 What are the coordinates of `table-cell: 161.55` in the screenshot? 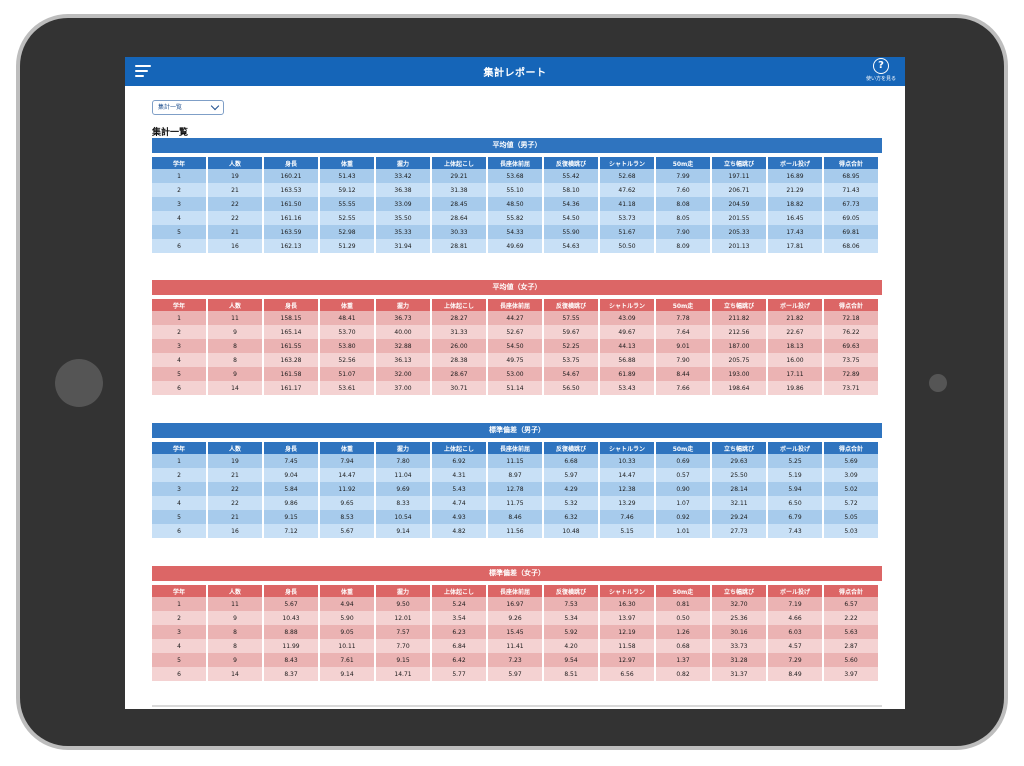 It's located at (291, 346).